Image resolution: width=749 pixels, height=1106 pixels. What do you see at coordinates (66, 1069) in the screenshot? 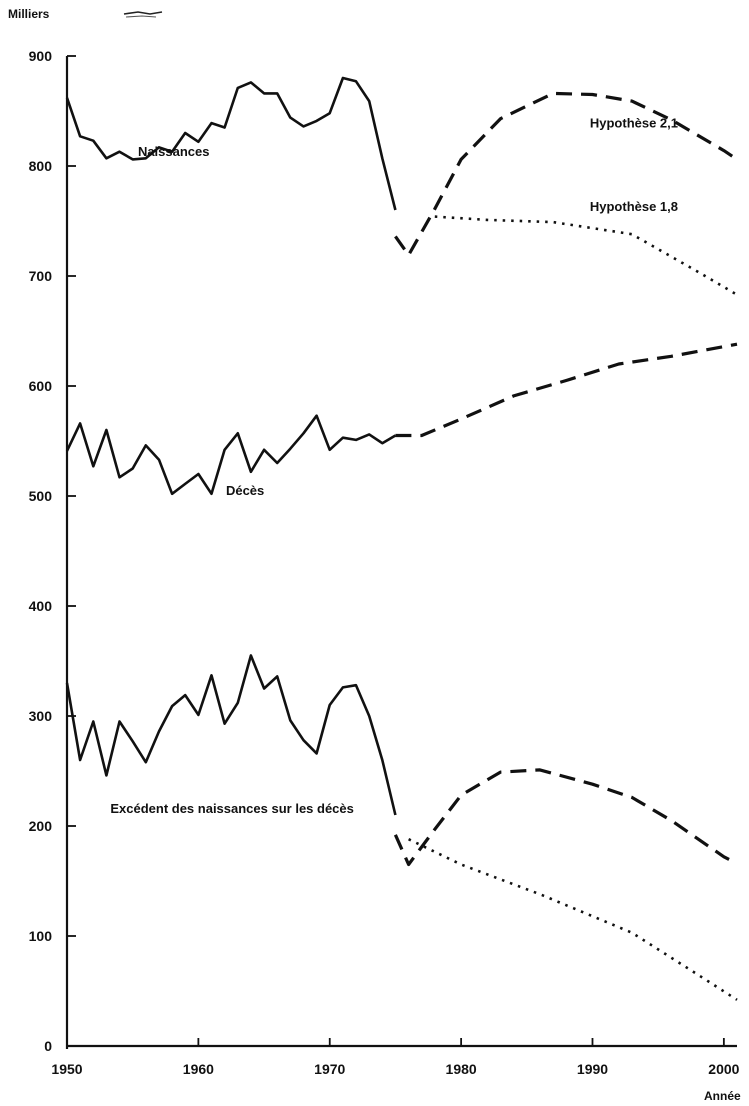
I see `x-tick-label: 1950` at bounding box center [66, 1069].